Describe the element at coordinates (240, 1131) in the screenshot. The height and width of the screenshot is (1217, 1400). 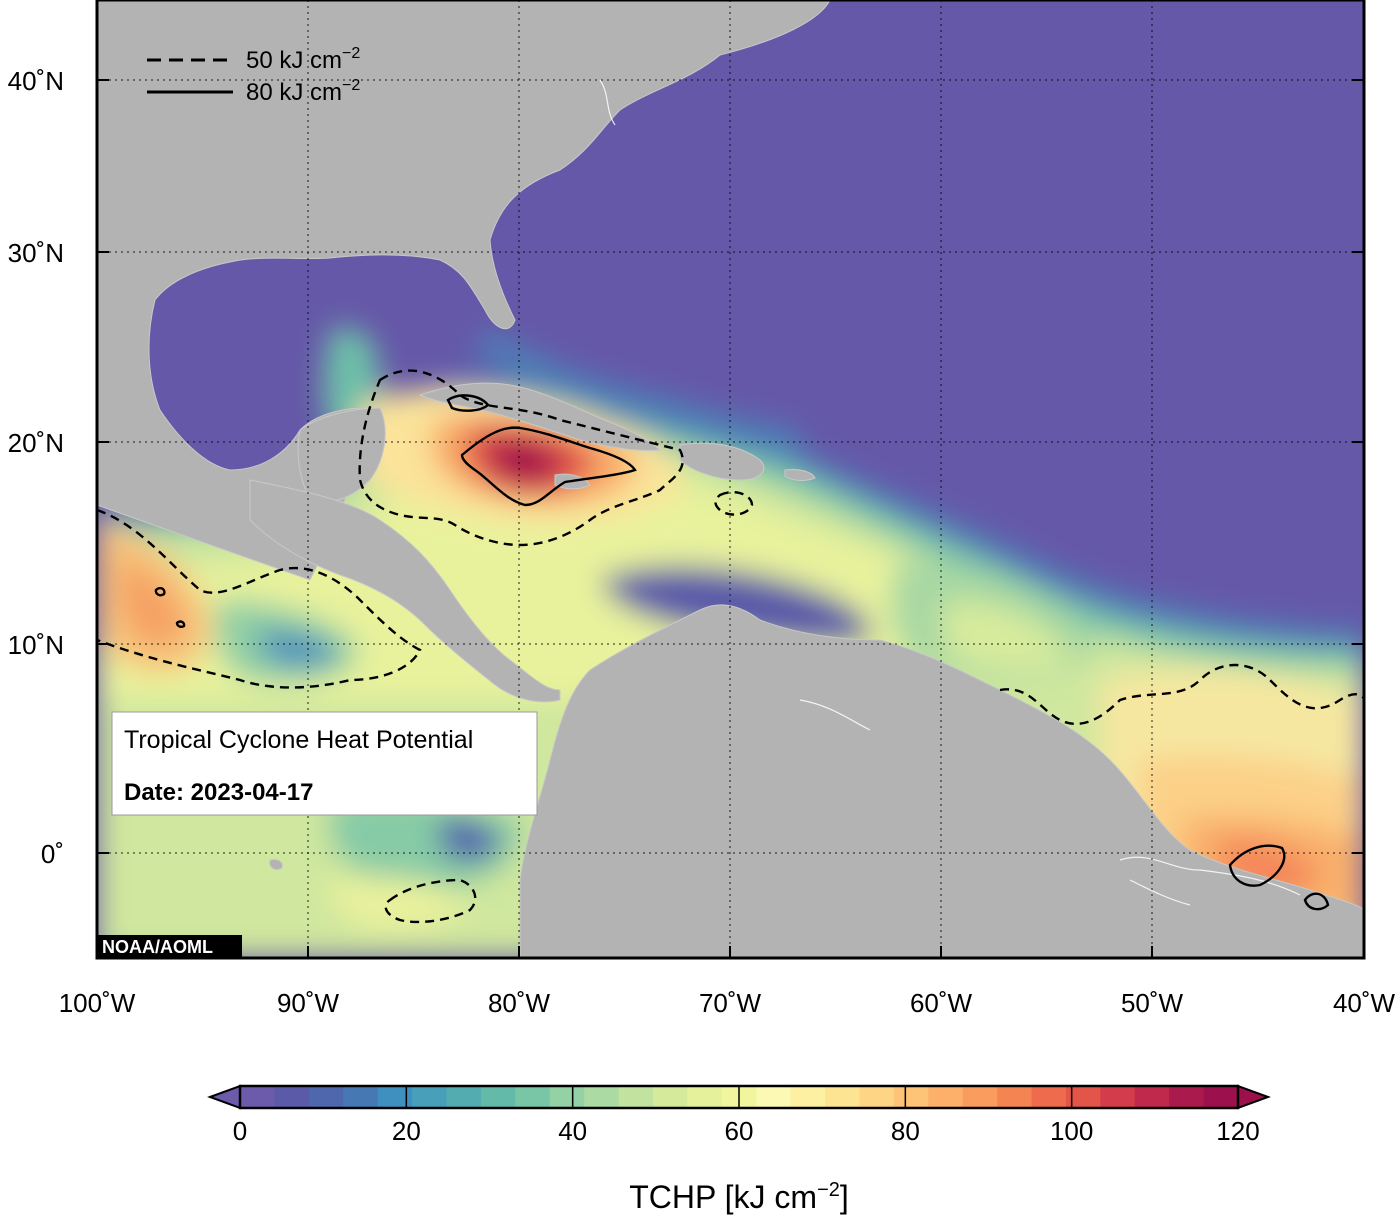
I see `colorbar-tick-label: 0` at that location.